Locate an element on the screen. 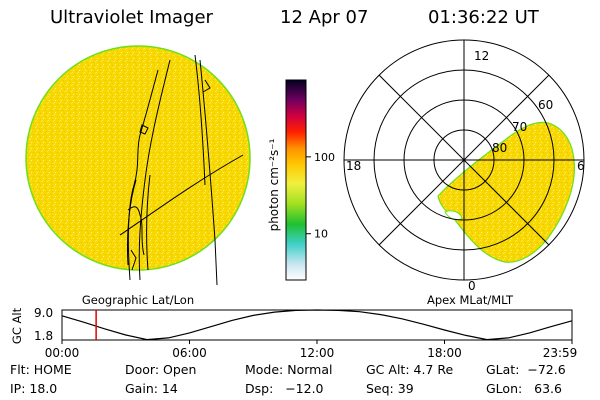  altitude-xticks: 00:00 06:00 12:00 18:00 23:59 is located at coordinates (311, 350).